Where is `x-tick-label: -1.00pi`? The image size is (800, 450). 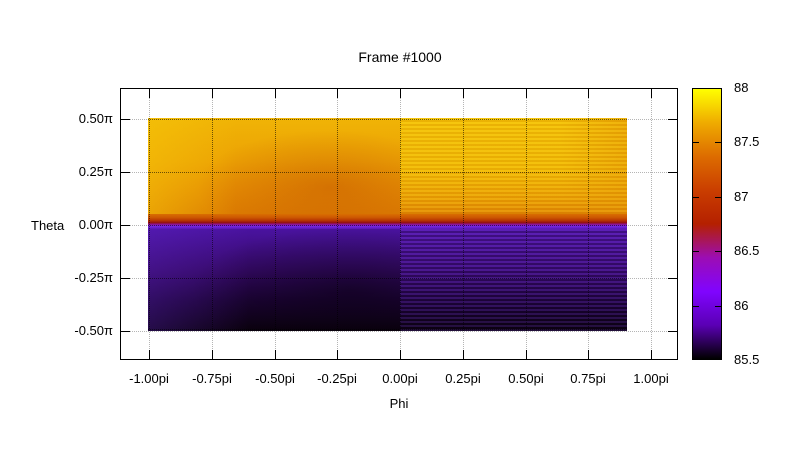 x-tick-label: -1.00pi is located at coordinates (149, 378).